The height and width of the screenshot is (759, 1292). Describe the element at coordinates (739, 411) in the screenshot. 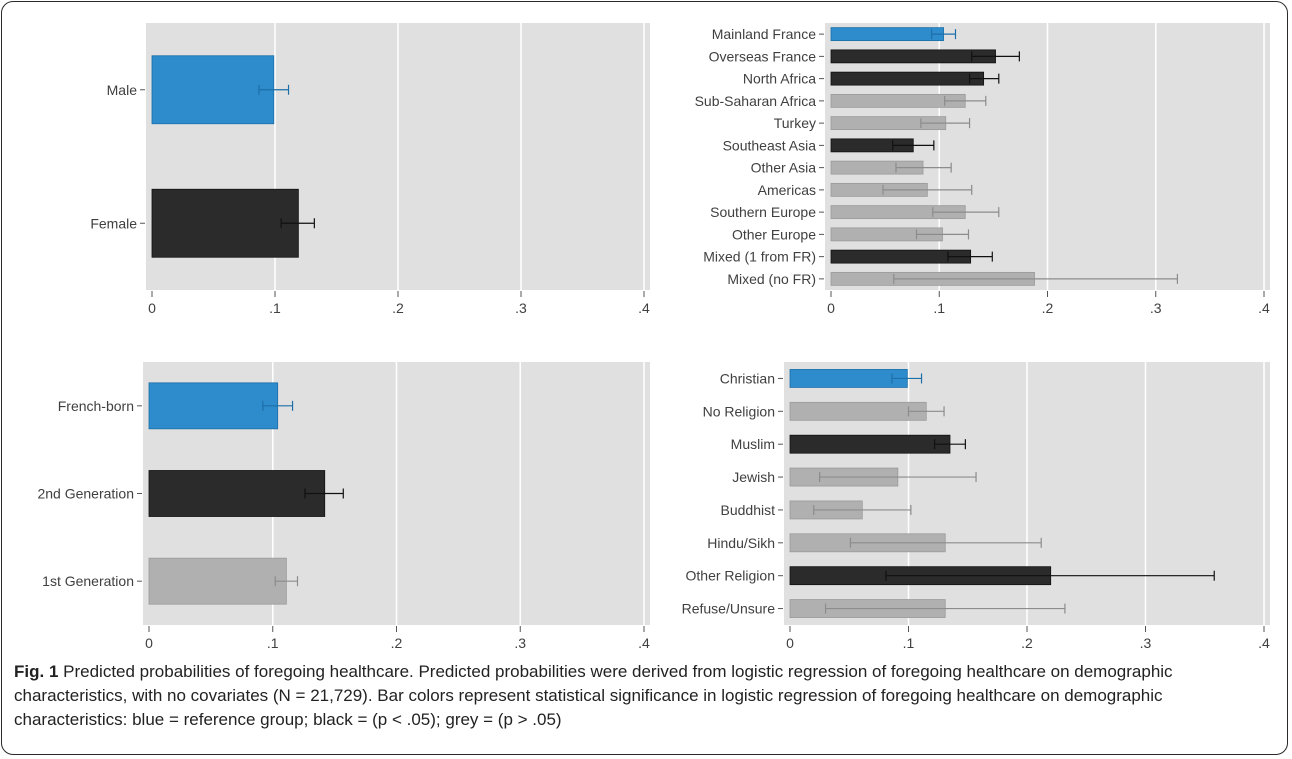

I see `y-tick-label: No Religion` at that location.